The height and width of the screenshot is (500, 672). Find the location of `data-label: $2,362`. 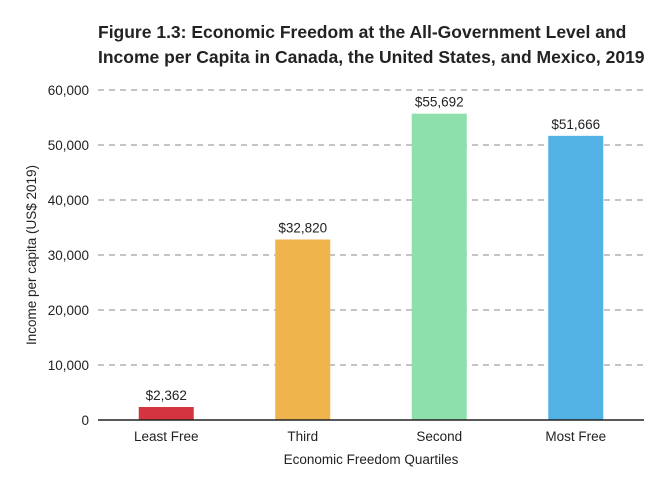

data-label: $2,362 is located at coordinates (166, 395).